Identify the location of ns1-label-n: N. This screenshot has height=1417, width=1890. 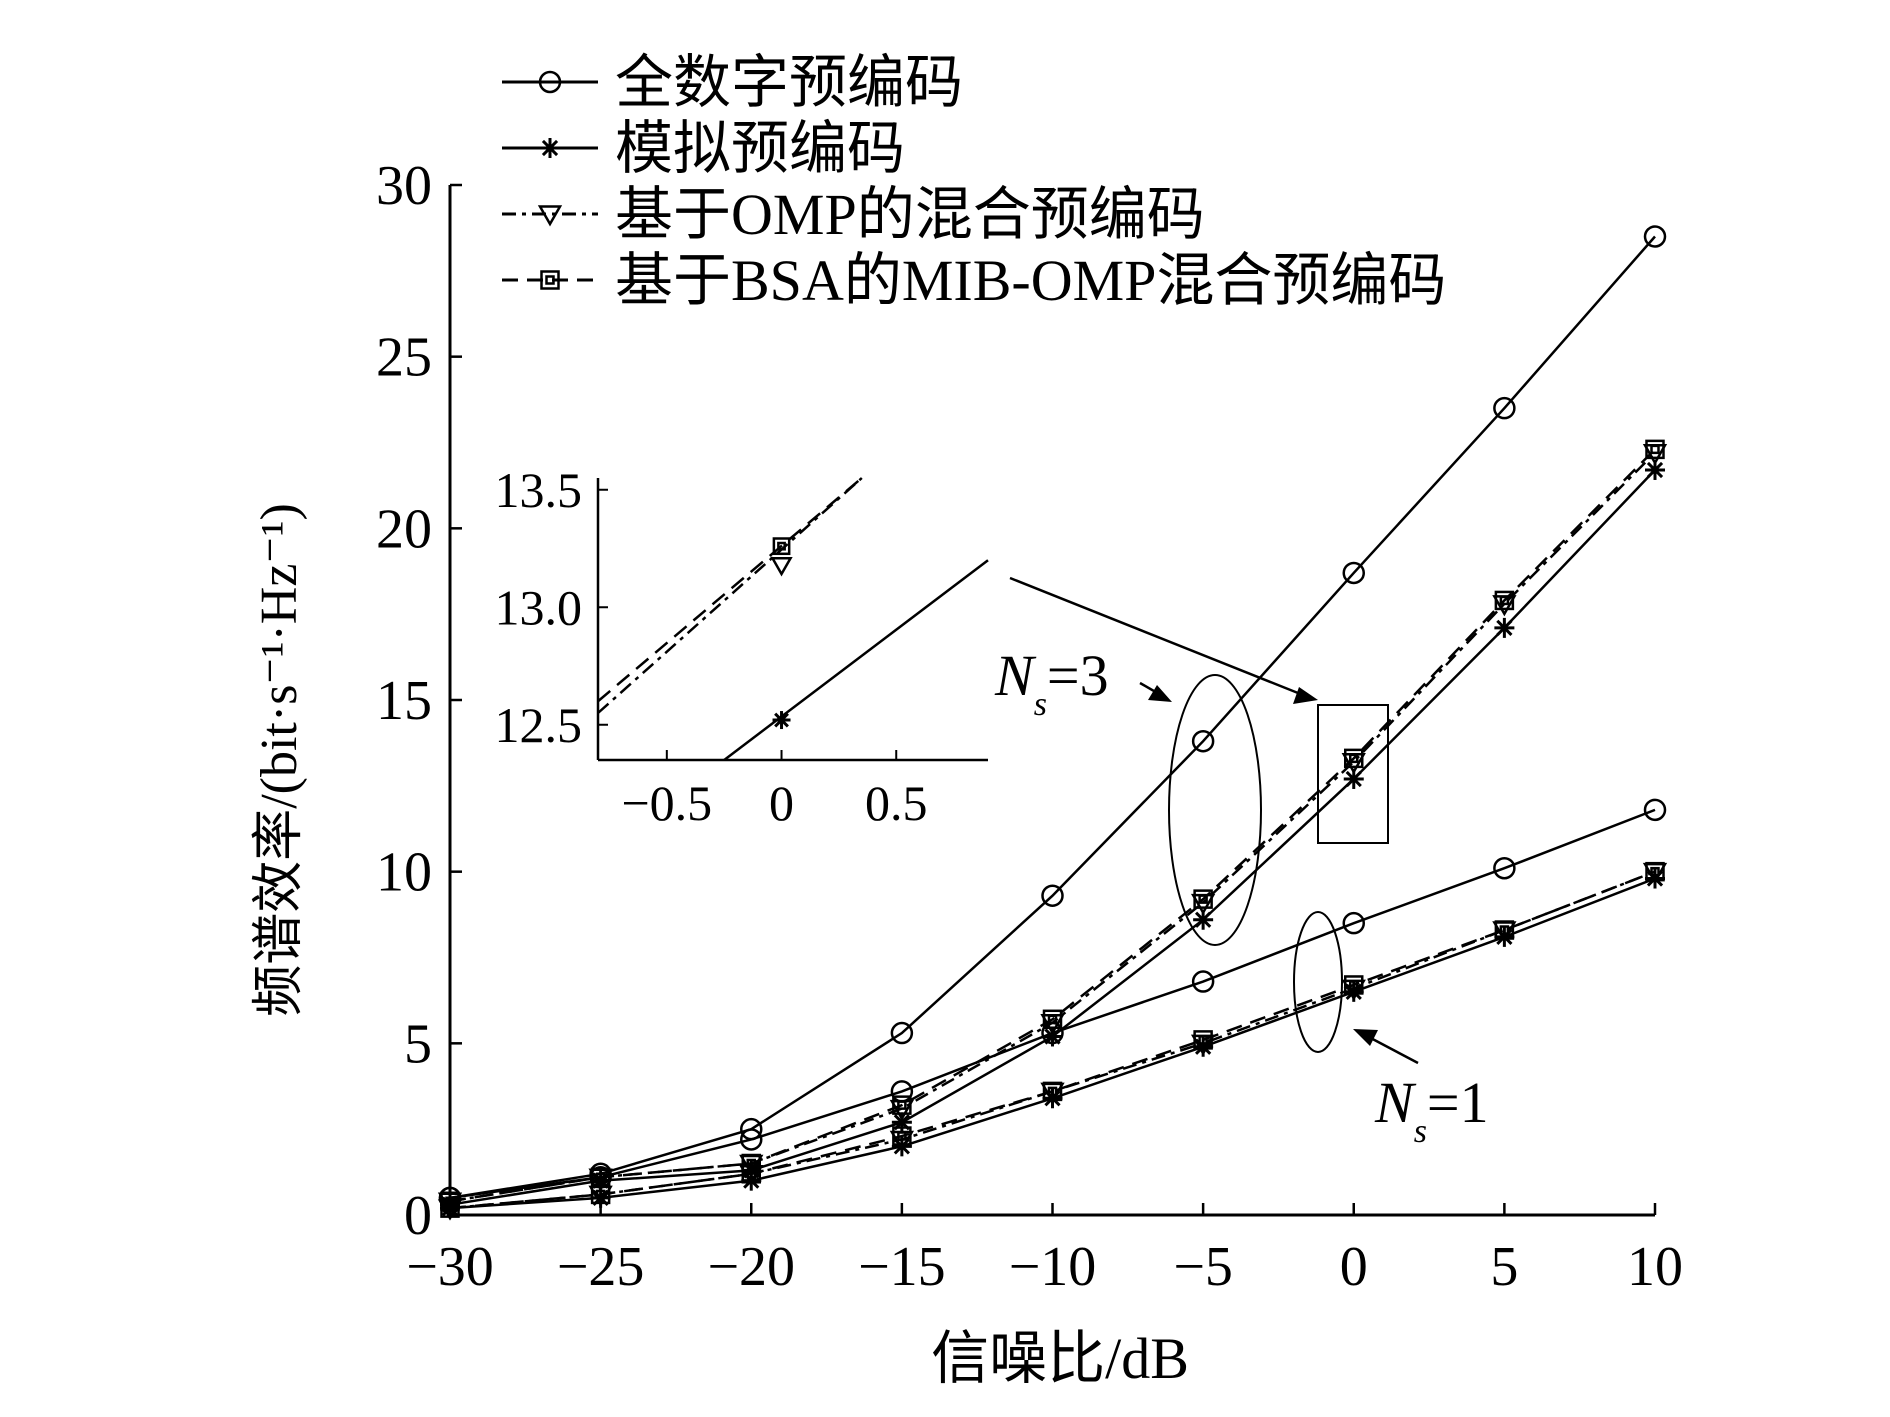
(1395, 1102).